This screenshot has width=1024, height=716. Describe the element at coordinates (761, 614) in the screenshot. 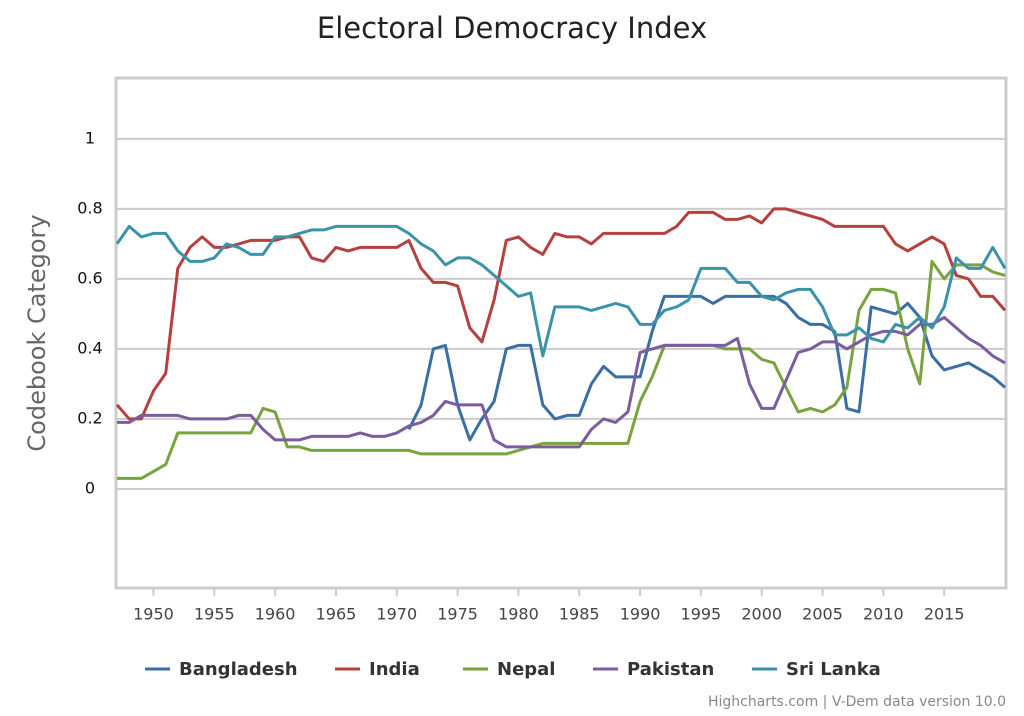

I see `x-tick-label: 2000` at that location.